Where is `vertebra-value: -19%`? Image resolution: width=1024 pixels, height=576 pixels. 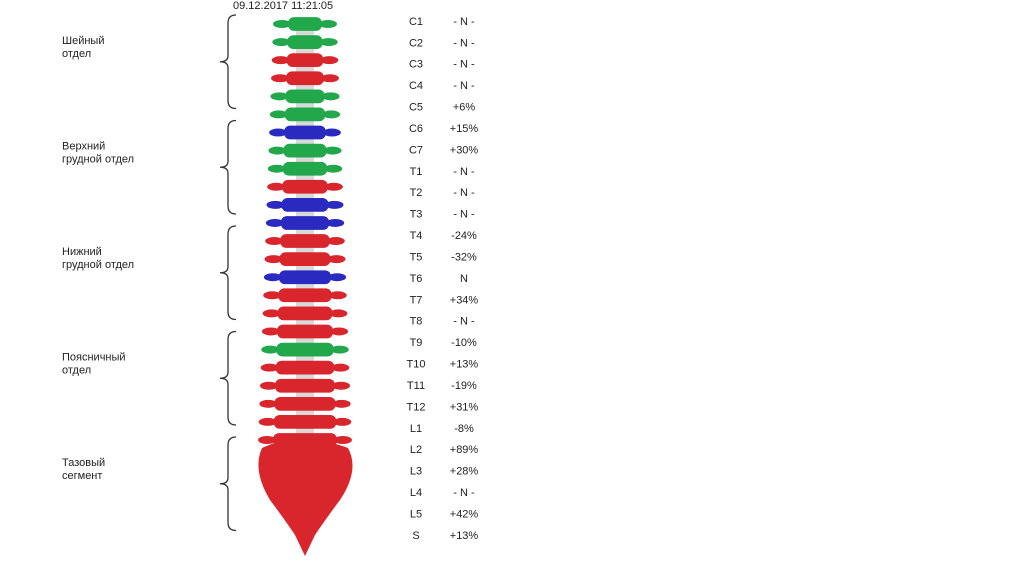
vertebra-value: -19% is located at coordinates (464, 386).